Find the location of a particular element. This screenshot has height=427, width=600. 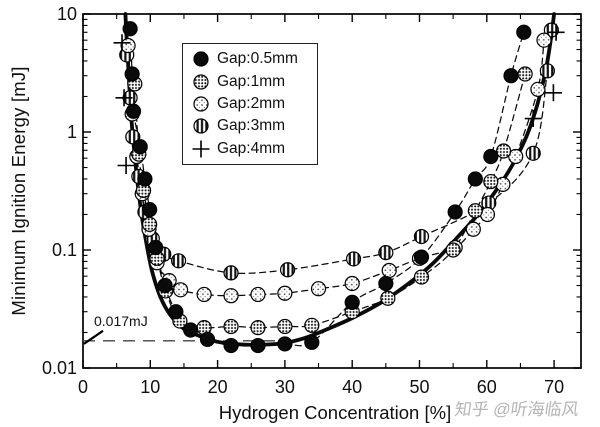

legend-label: Gap:4mm is located at coordinates (251, 148).